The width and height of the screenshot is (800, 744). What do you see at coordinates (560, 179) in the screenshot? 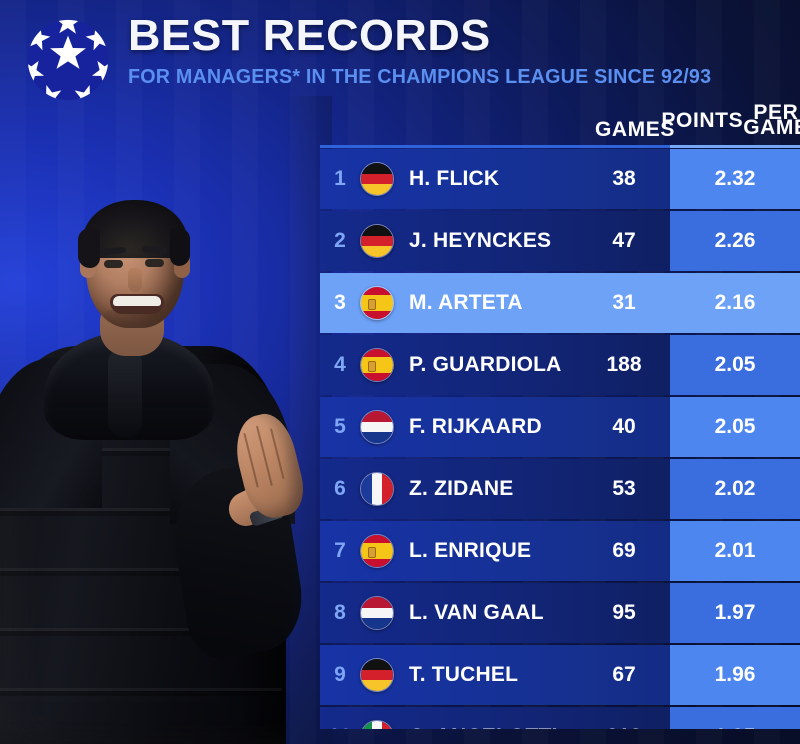
I see `table-row: 1 H. FLICK 38 2.32` at bounding box center [560, 179].